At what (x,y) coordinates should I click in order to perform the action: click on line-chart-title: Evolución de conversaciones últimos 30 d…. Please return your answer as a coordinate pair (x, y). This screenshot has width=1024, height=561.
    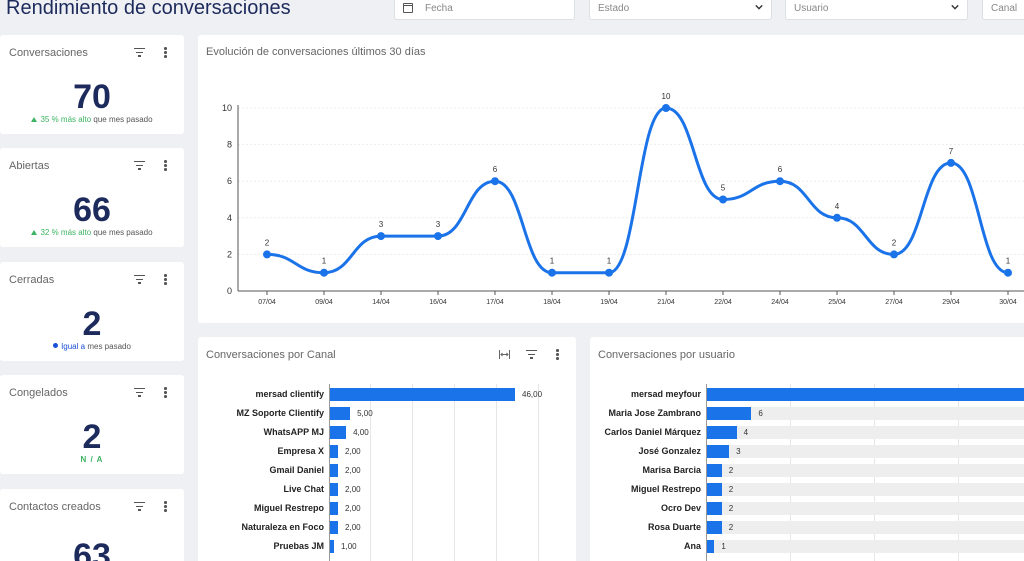
    Looking at the image, I should click on (316, 52).